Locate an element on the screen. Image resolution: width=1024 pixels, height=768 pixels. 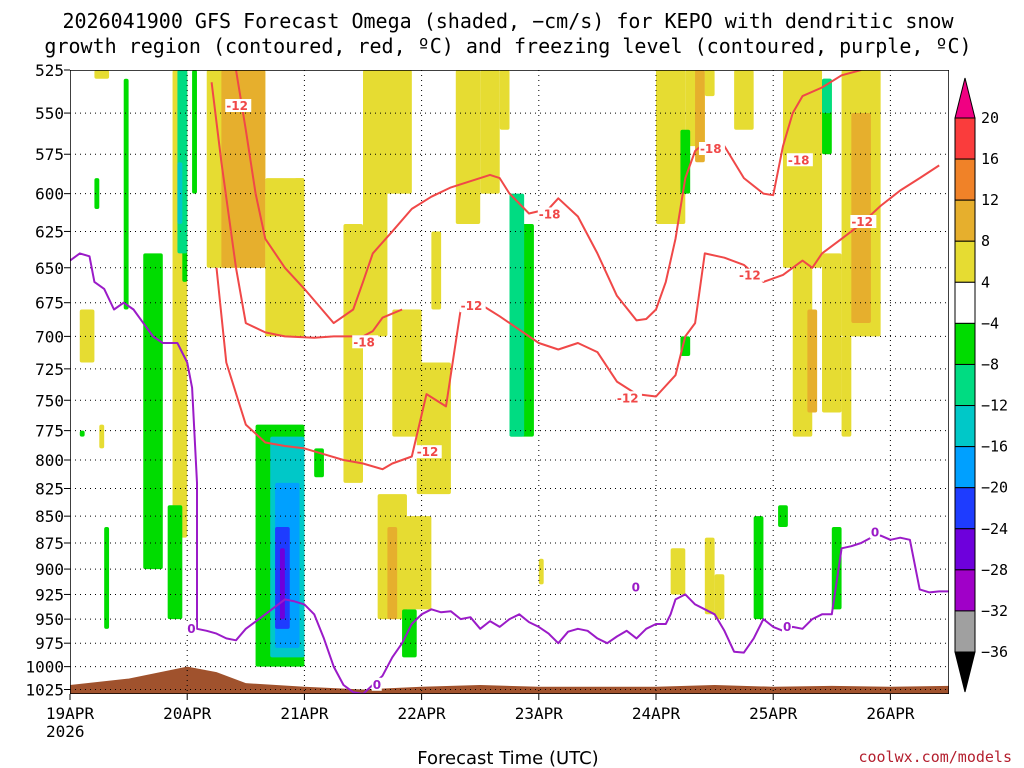
colorbar-tick-label: 12 is located at coordinates (990, 200).